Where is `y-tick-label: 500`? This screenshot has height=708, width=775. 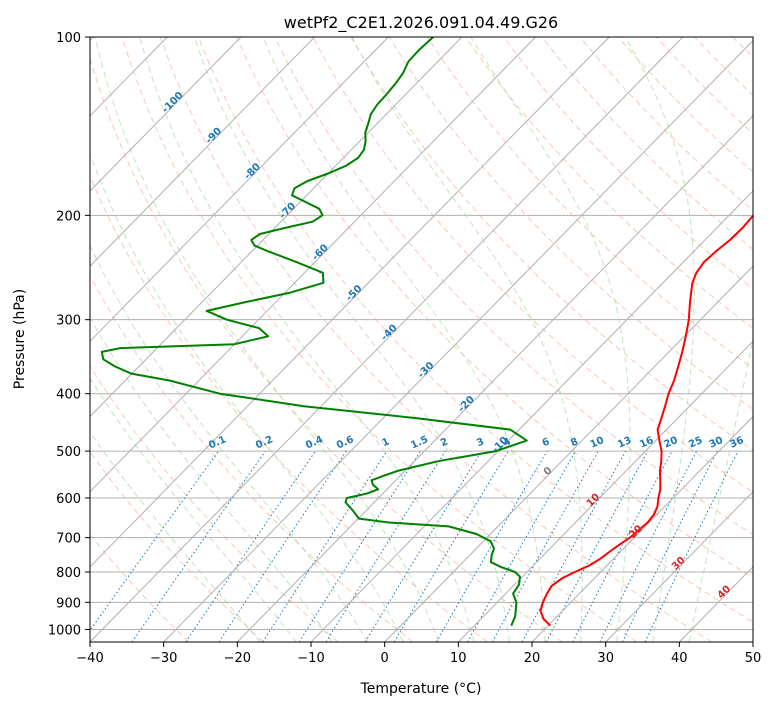
y-tick-label: 500 is located at coordinates (68, 452).